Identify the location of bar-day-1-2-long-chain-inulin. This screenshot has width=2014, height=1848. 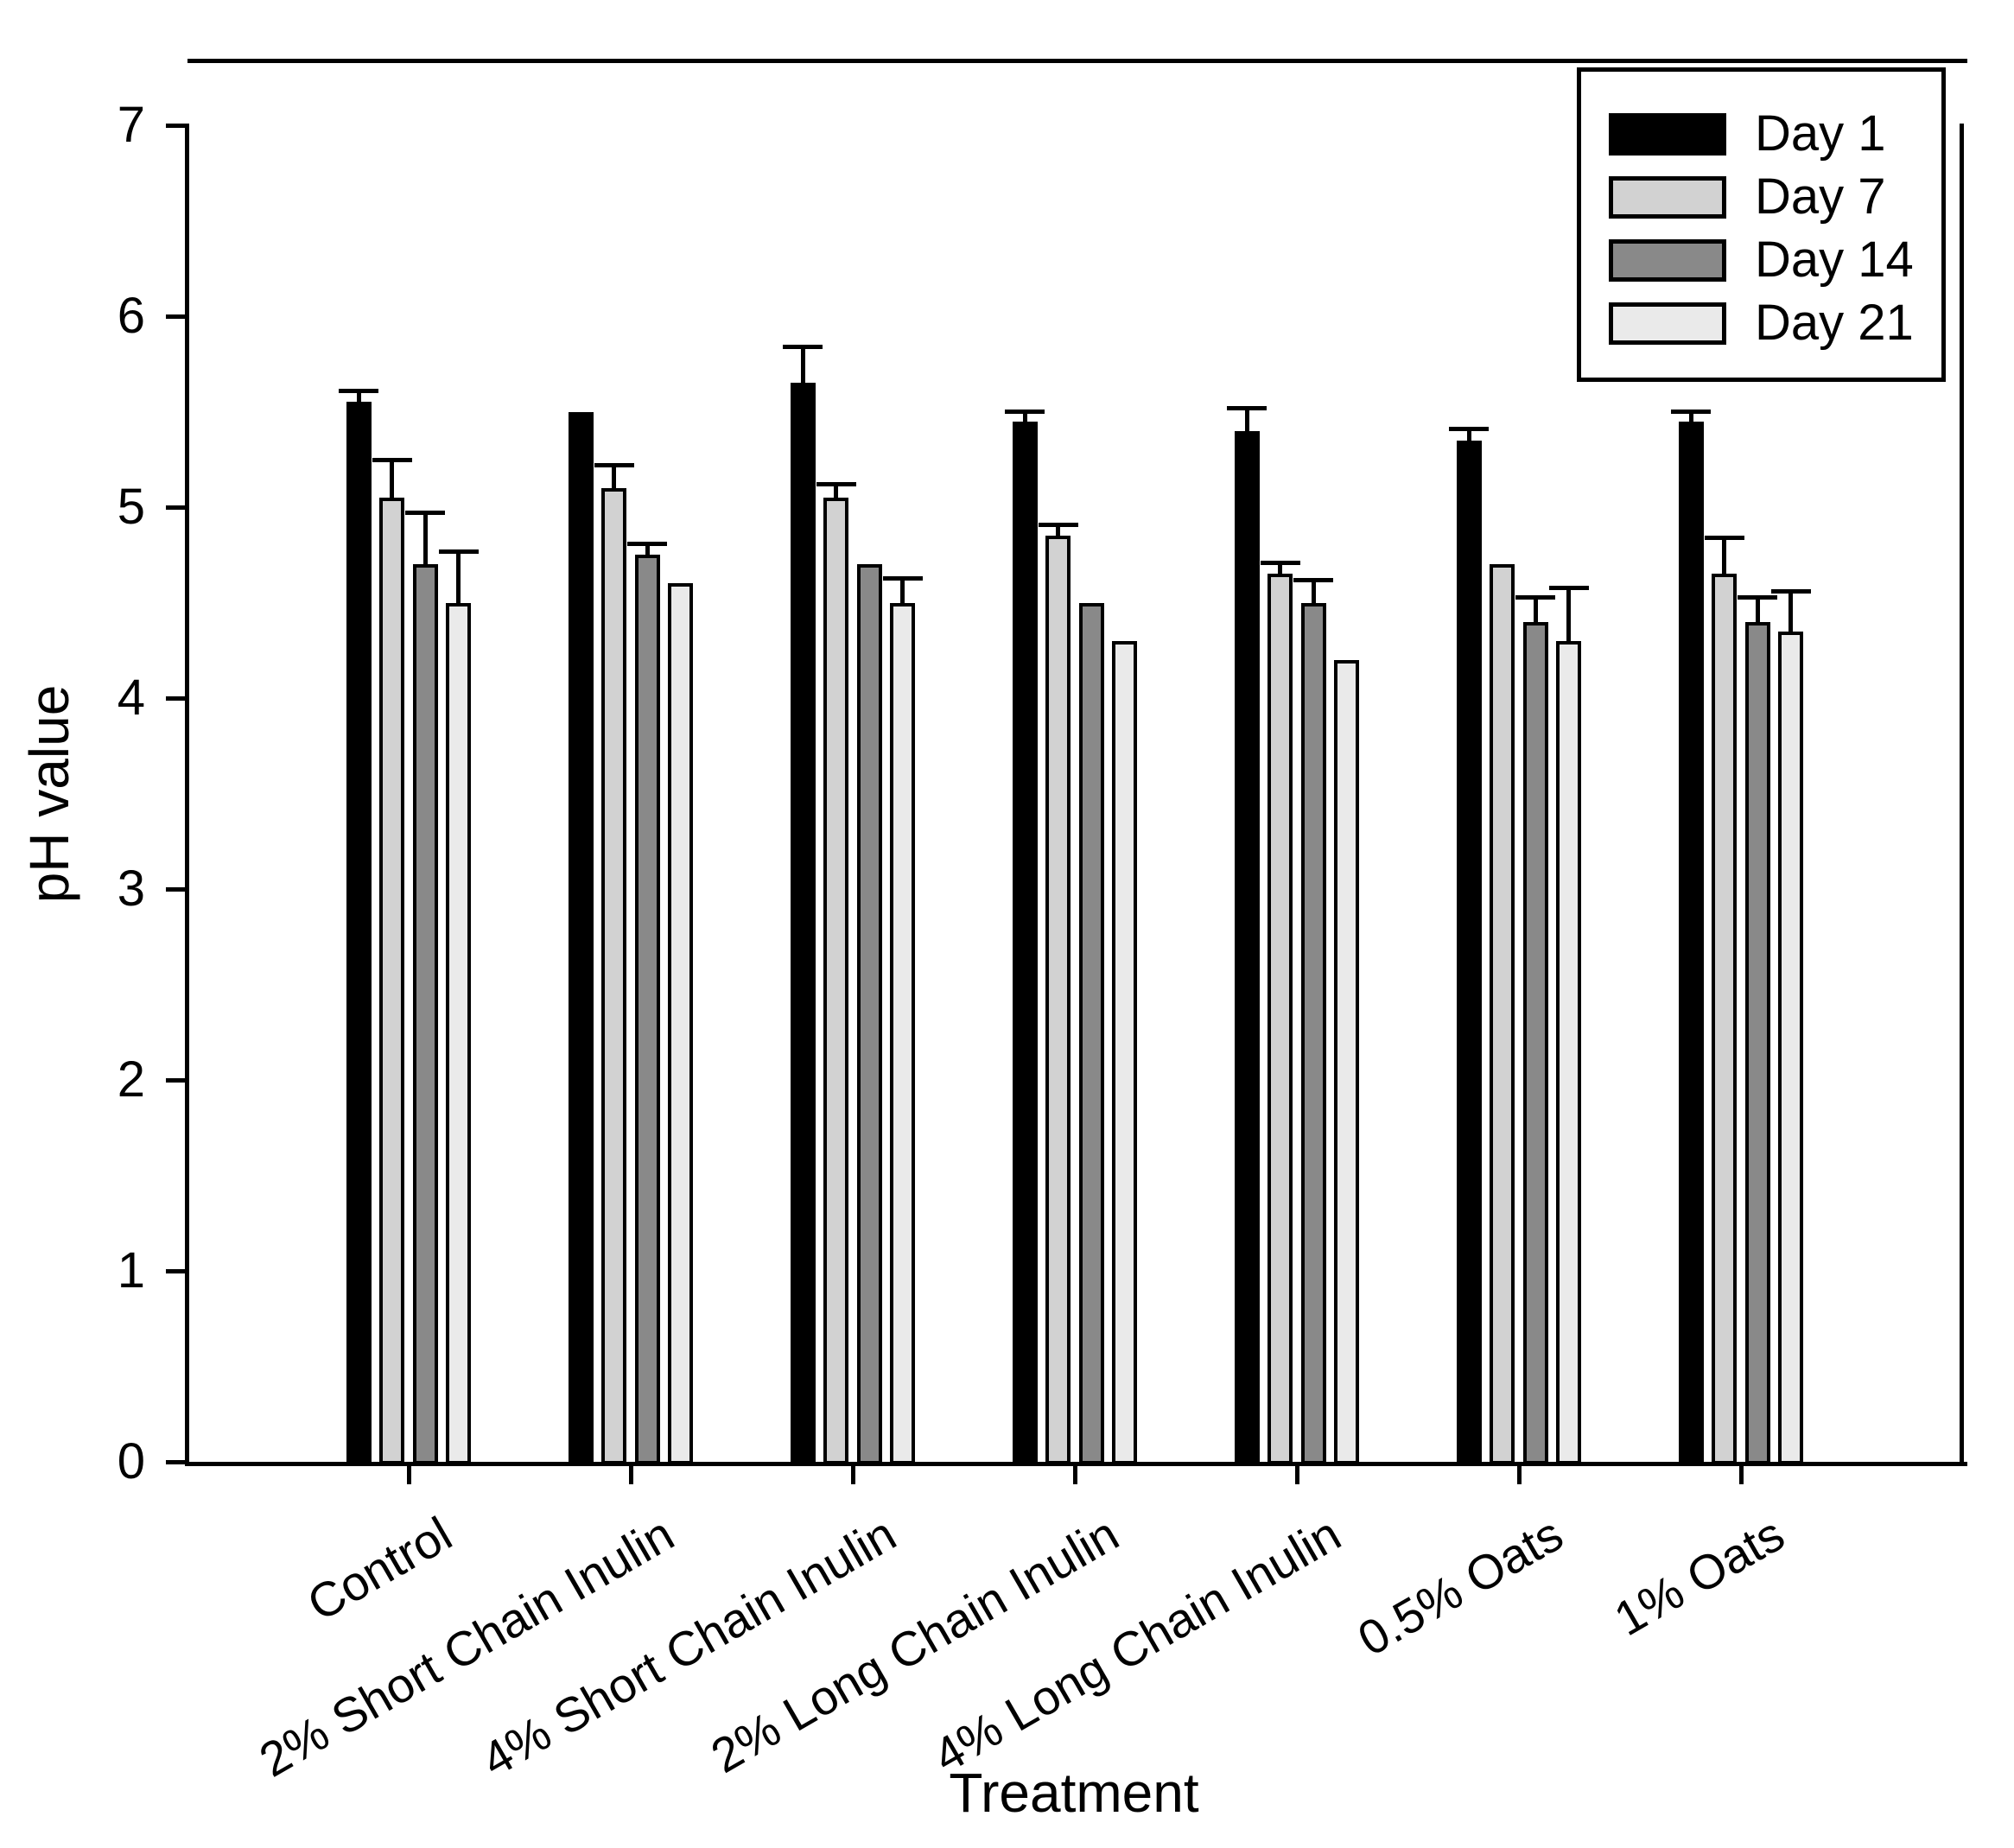
(1025, 943).